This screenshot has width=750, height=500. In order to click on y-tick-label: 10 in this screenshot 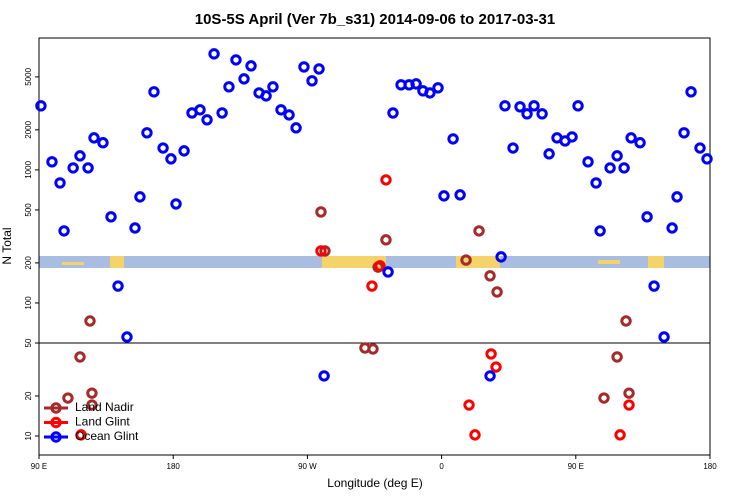, I will do `click(28, 435)`.